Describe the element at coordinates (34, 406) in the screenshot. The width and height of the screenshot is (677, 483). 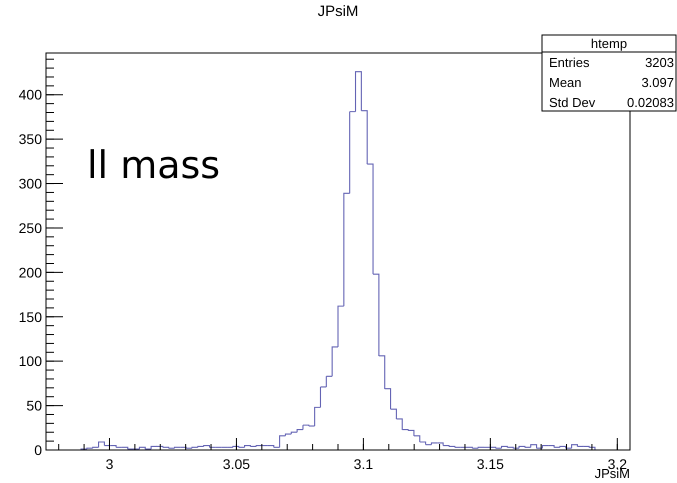
I see `y-tick-label: 50` at that location.